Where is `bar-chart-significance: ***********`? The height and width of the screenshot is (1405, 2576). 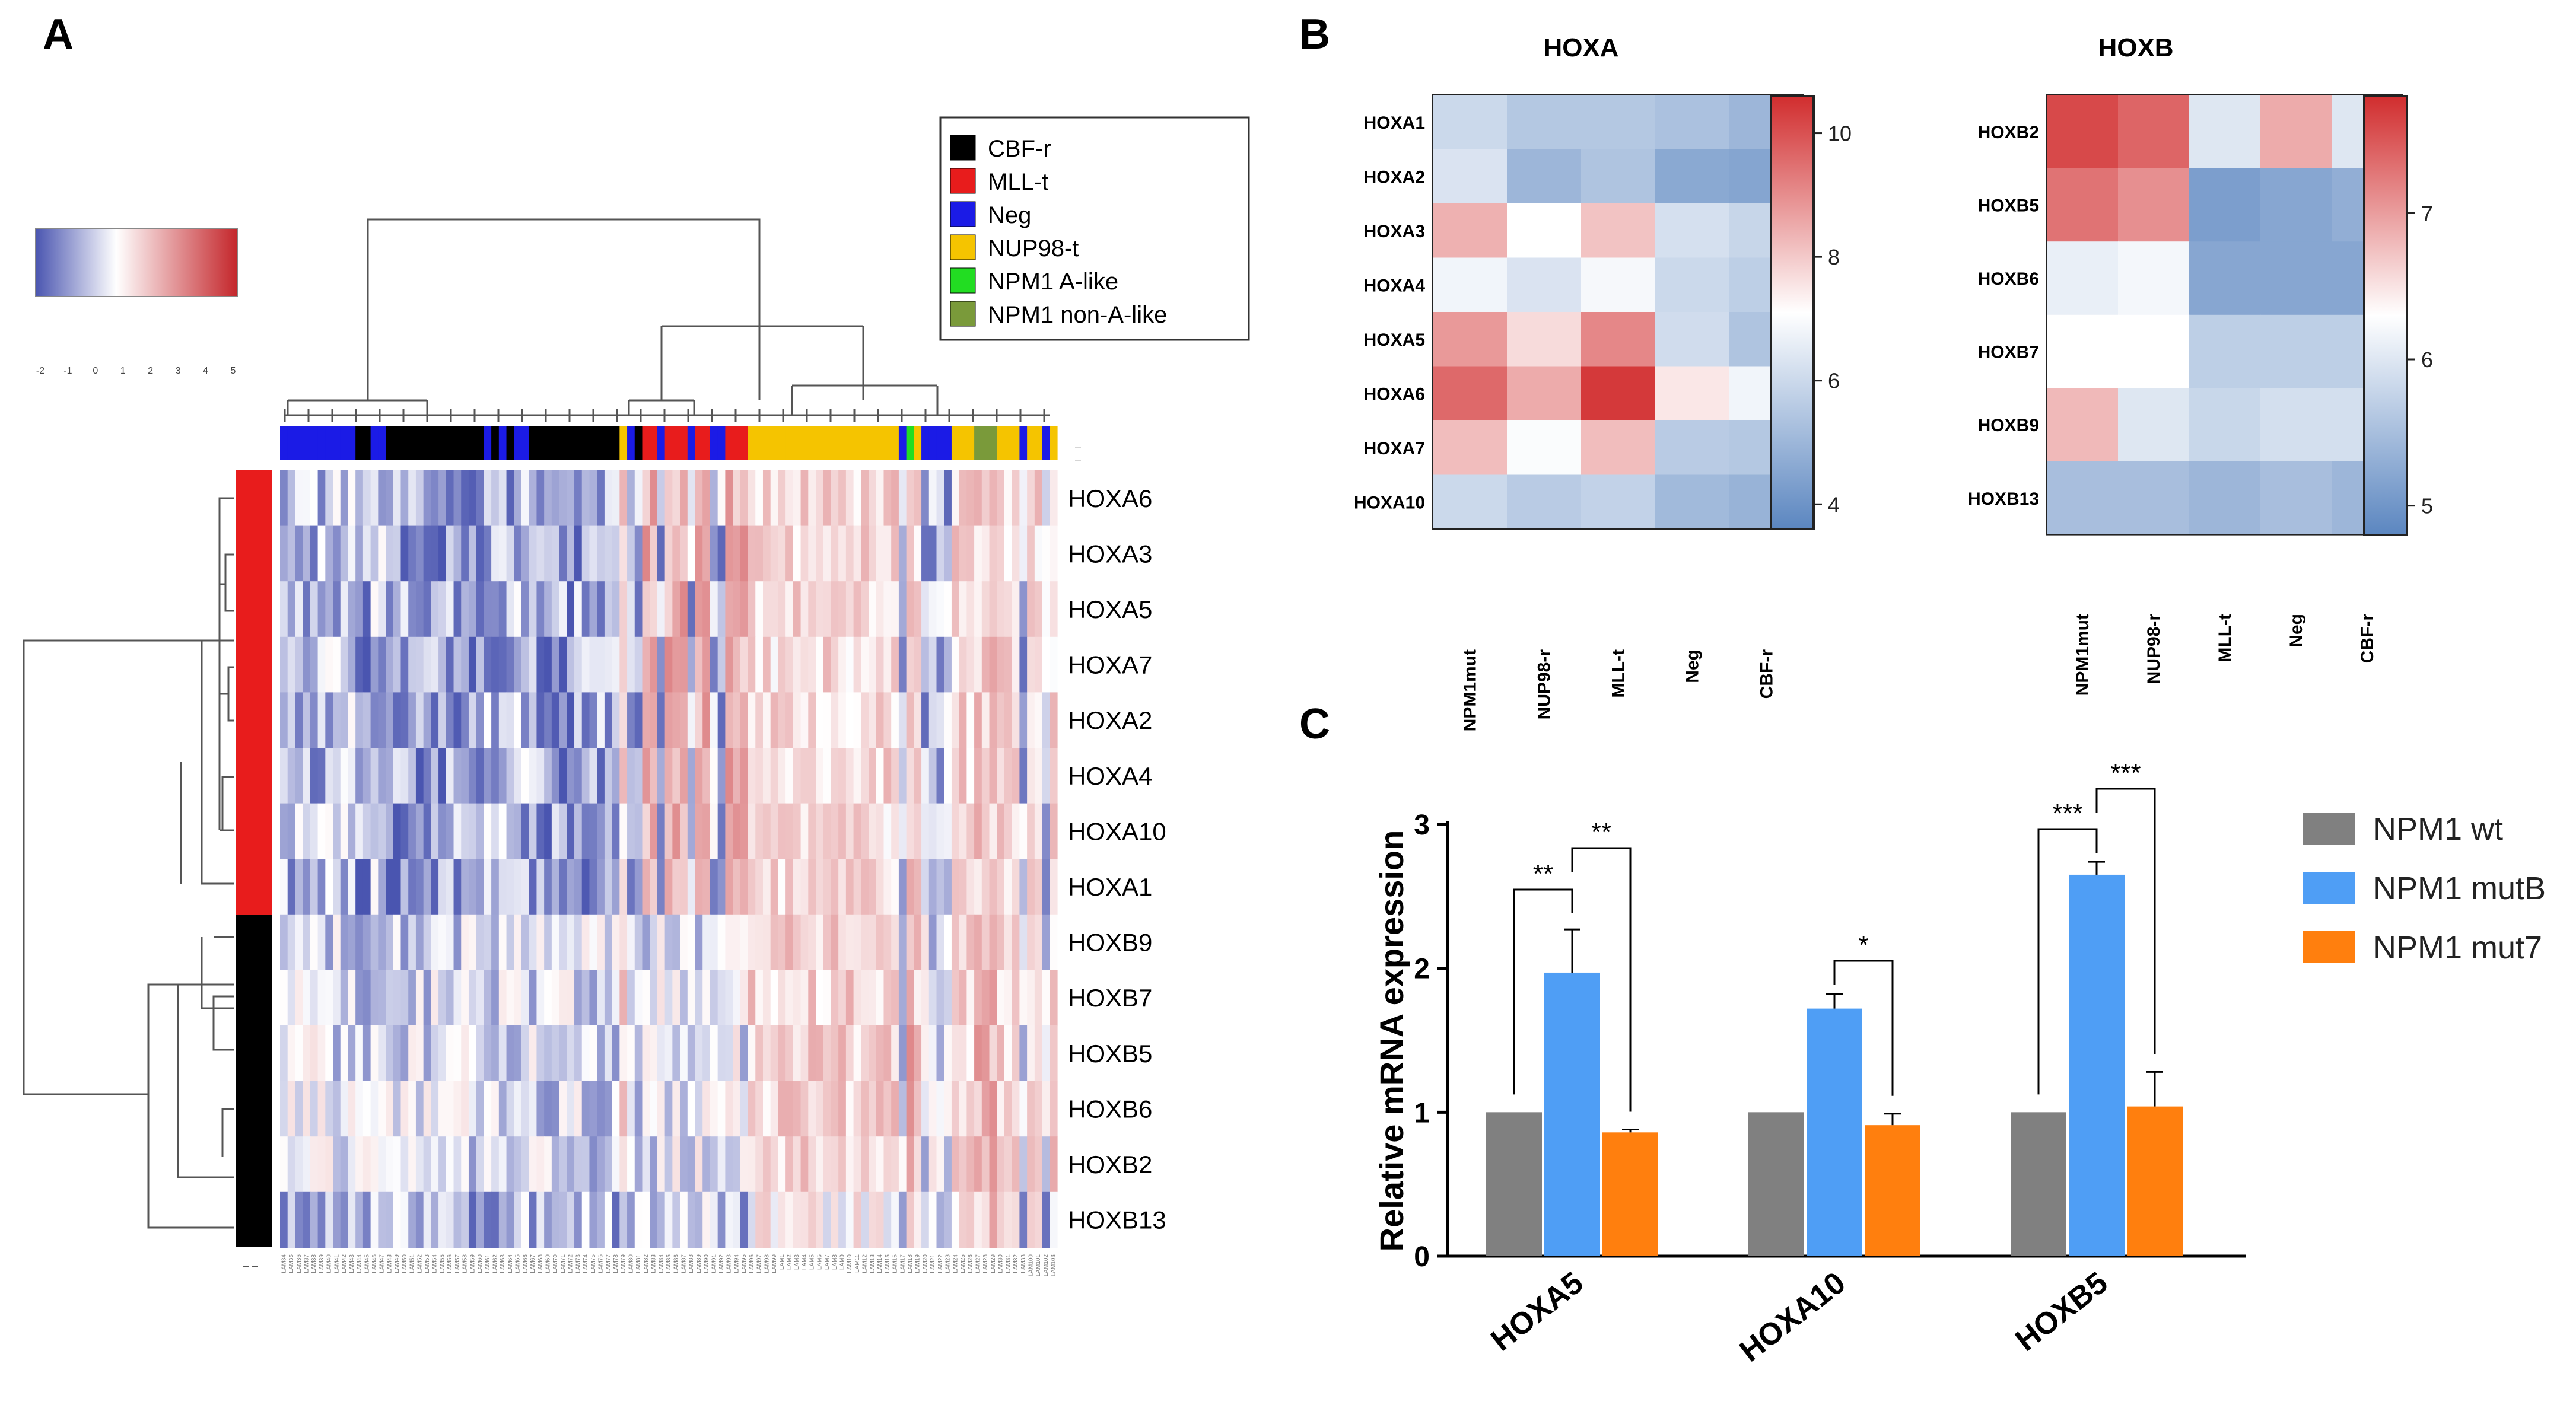 bar-chart-significance: *********** is located at coordinates (1834, 935).